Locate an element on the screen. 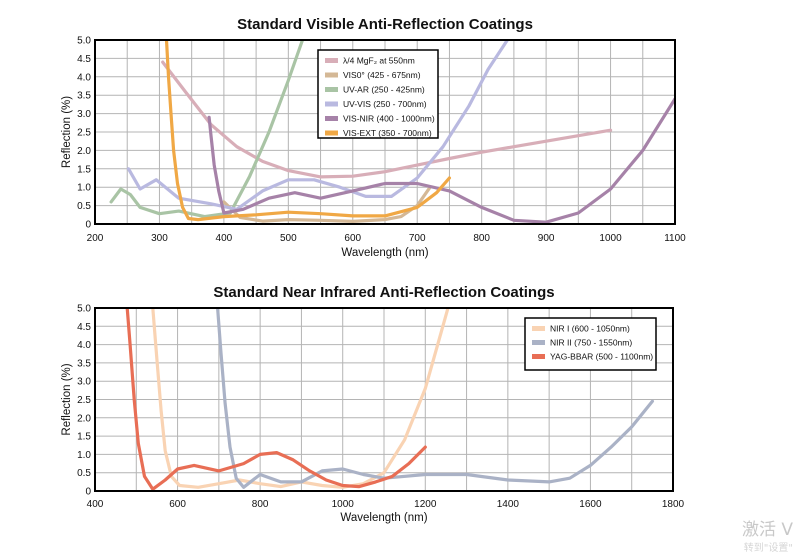 Image resolution: width=793 pixels, height=554 pixels. legend-swatch-yag-bbar-500-1100nm is located at coordinates (538, 356).